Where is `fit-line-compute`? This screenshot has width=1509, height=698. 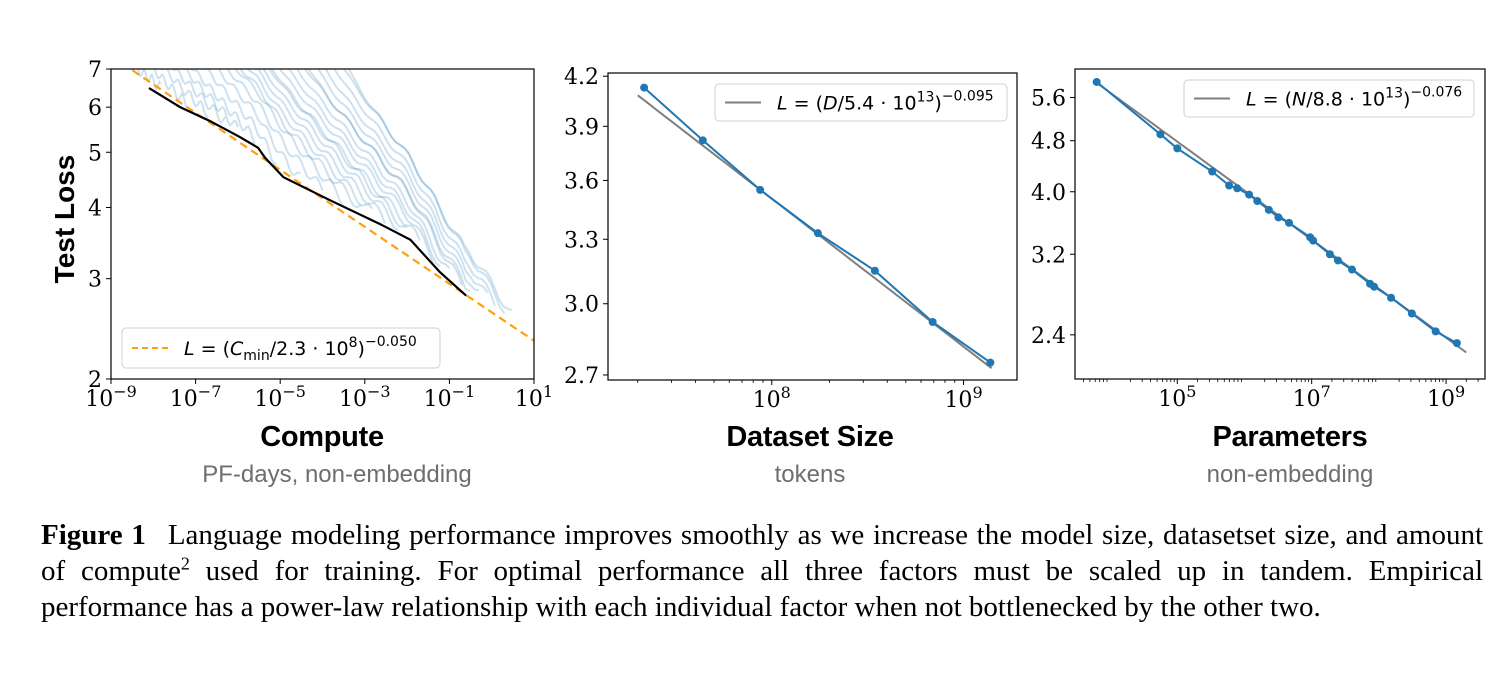 fit-line-compute is located at coordinates (331, 205).